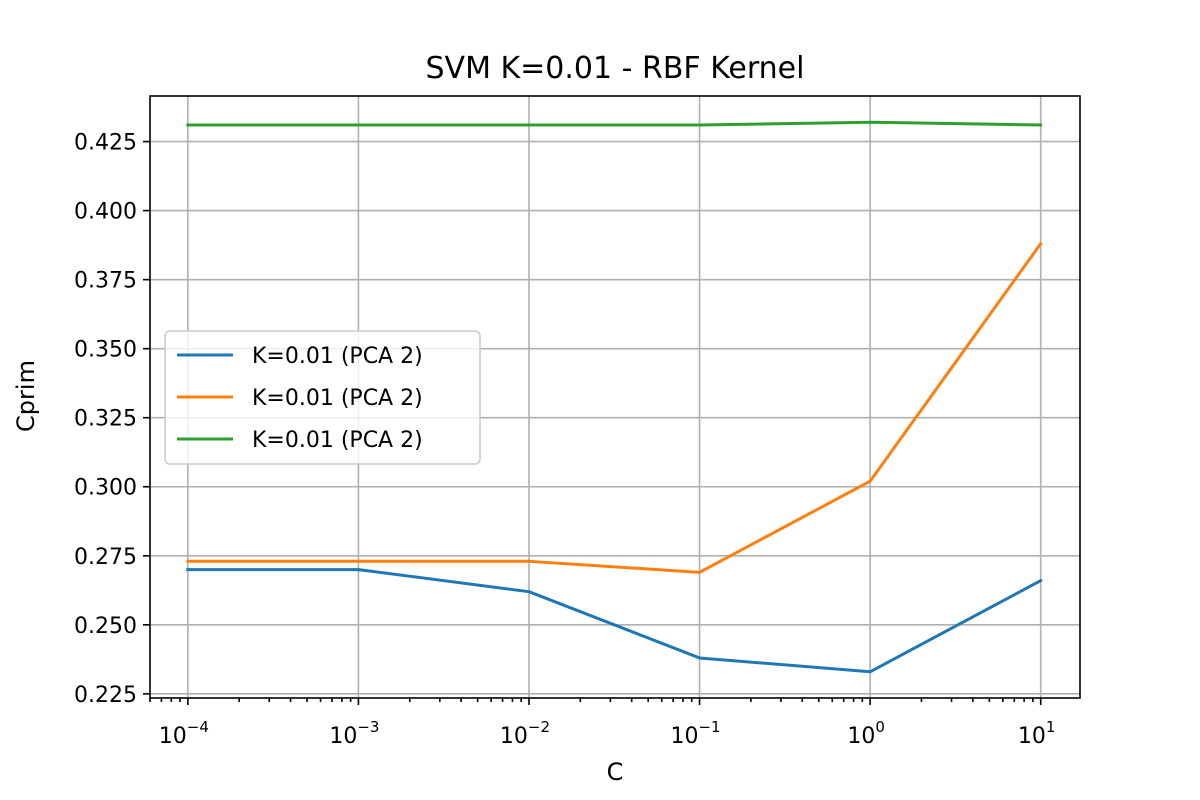 The image size is (1200, 800). Describe the element at coordinates (525, 733) in the screenshot. I see `x-tick-label: 10⁻²` at that location.